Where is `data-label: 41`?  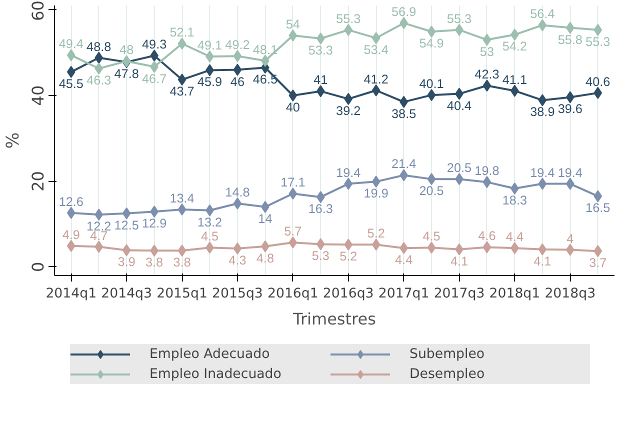
data-label: 41 is located at coordinates (321, 80).